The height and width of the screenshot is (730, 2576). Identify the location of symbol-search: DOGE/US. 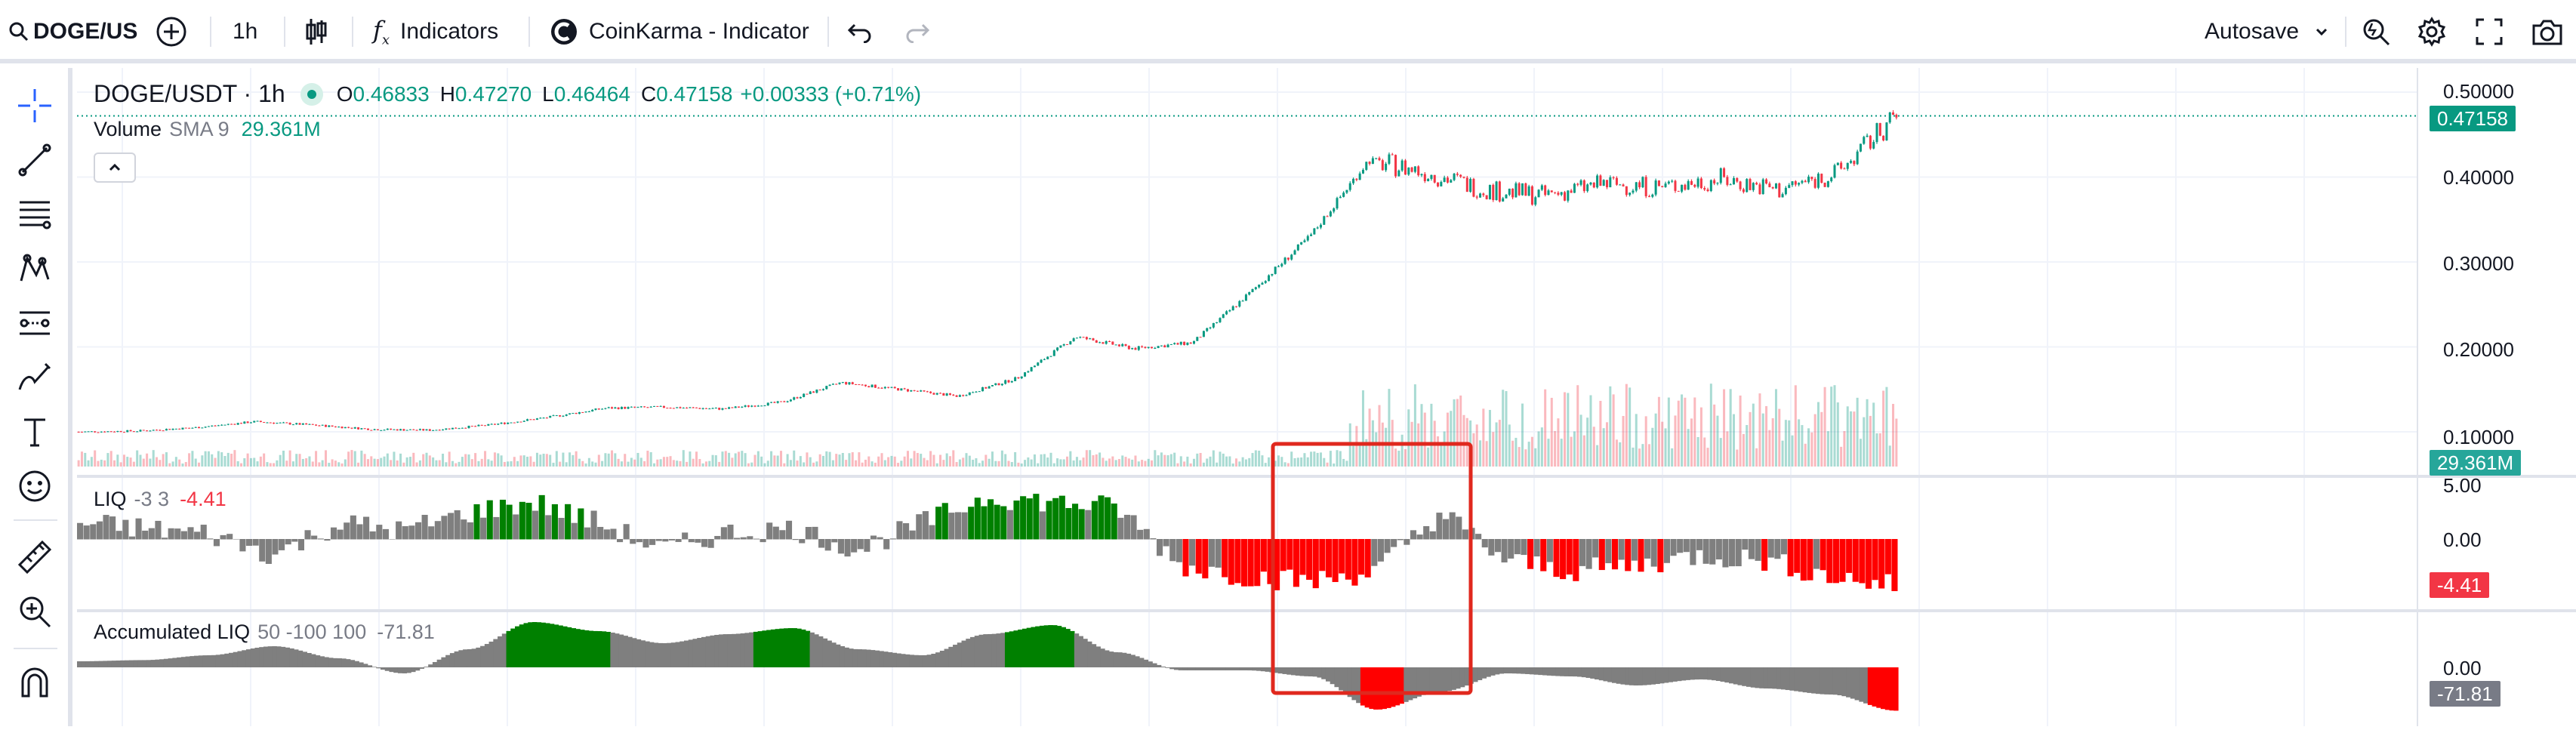
(73, 32).